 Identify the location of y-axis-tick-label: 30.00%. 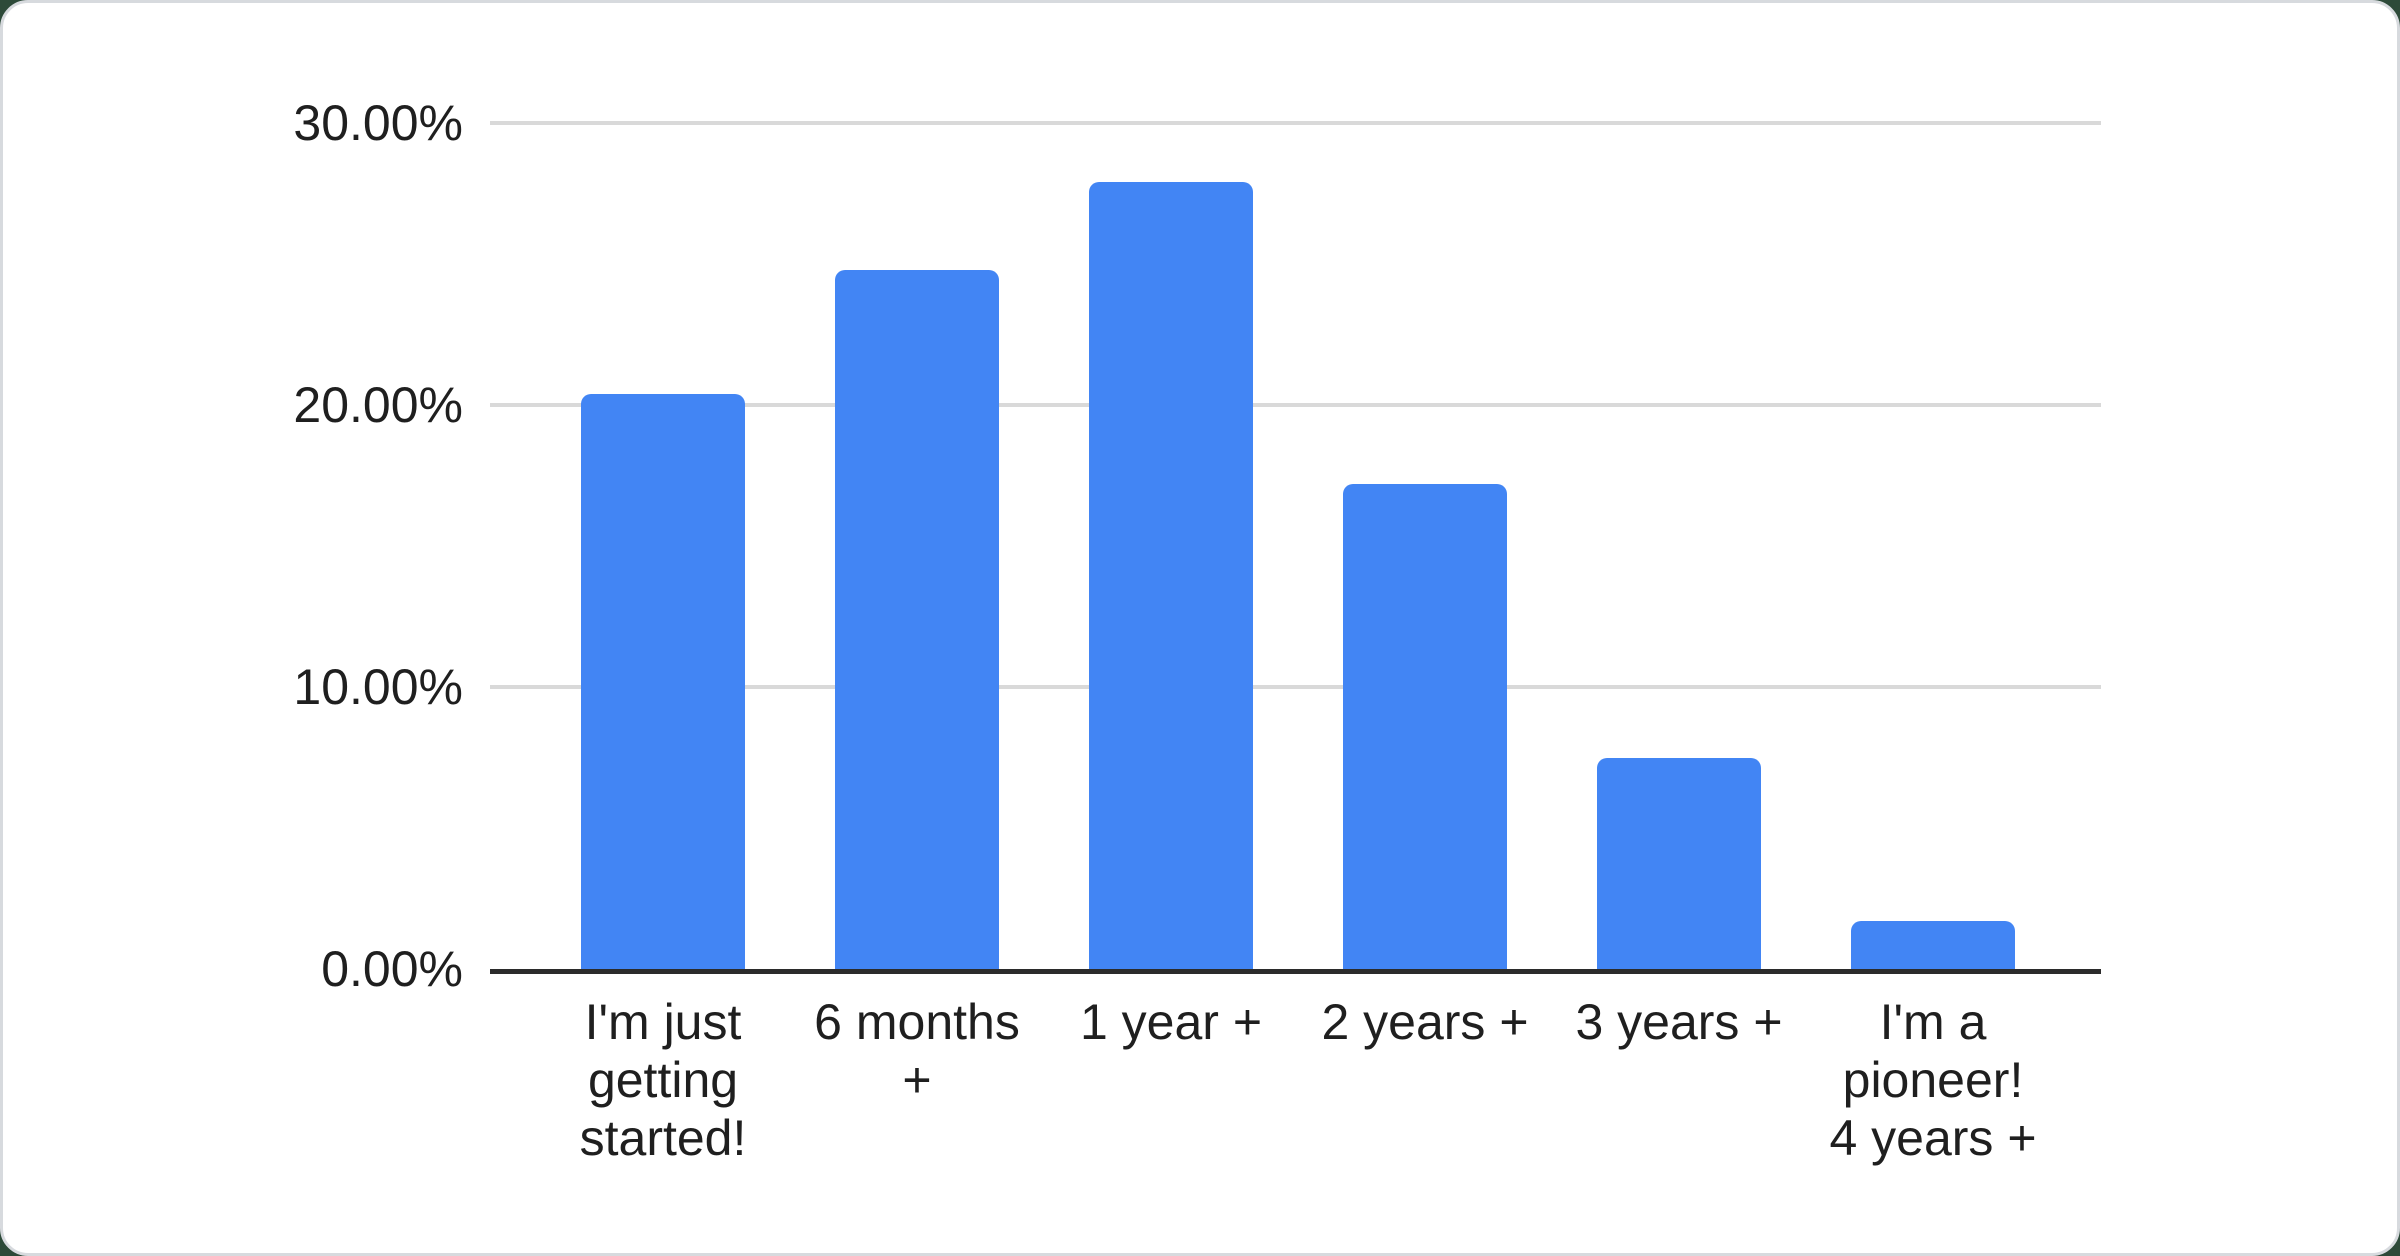
(378, 123).